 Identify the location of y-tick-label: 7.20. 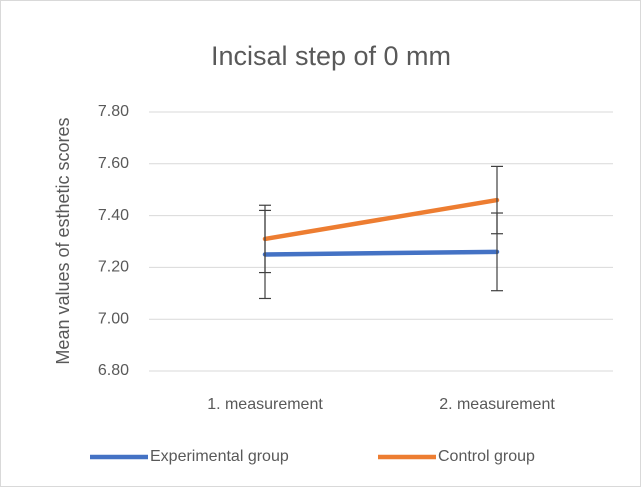
(113, 267).